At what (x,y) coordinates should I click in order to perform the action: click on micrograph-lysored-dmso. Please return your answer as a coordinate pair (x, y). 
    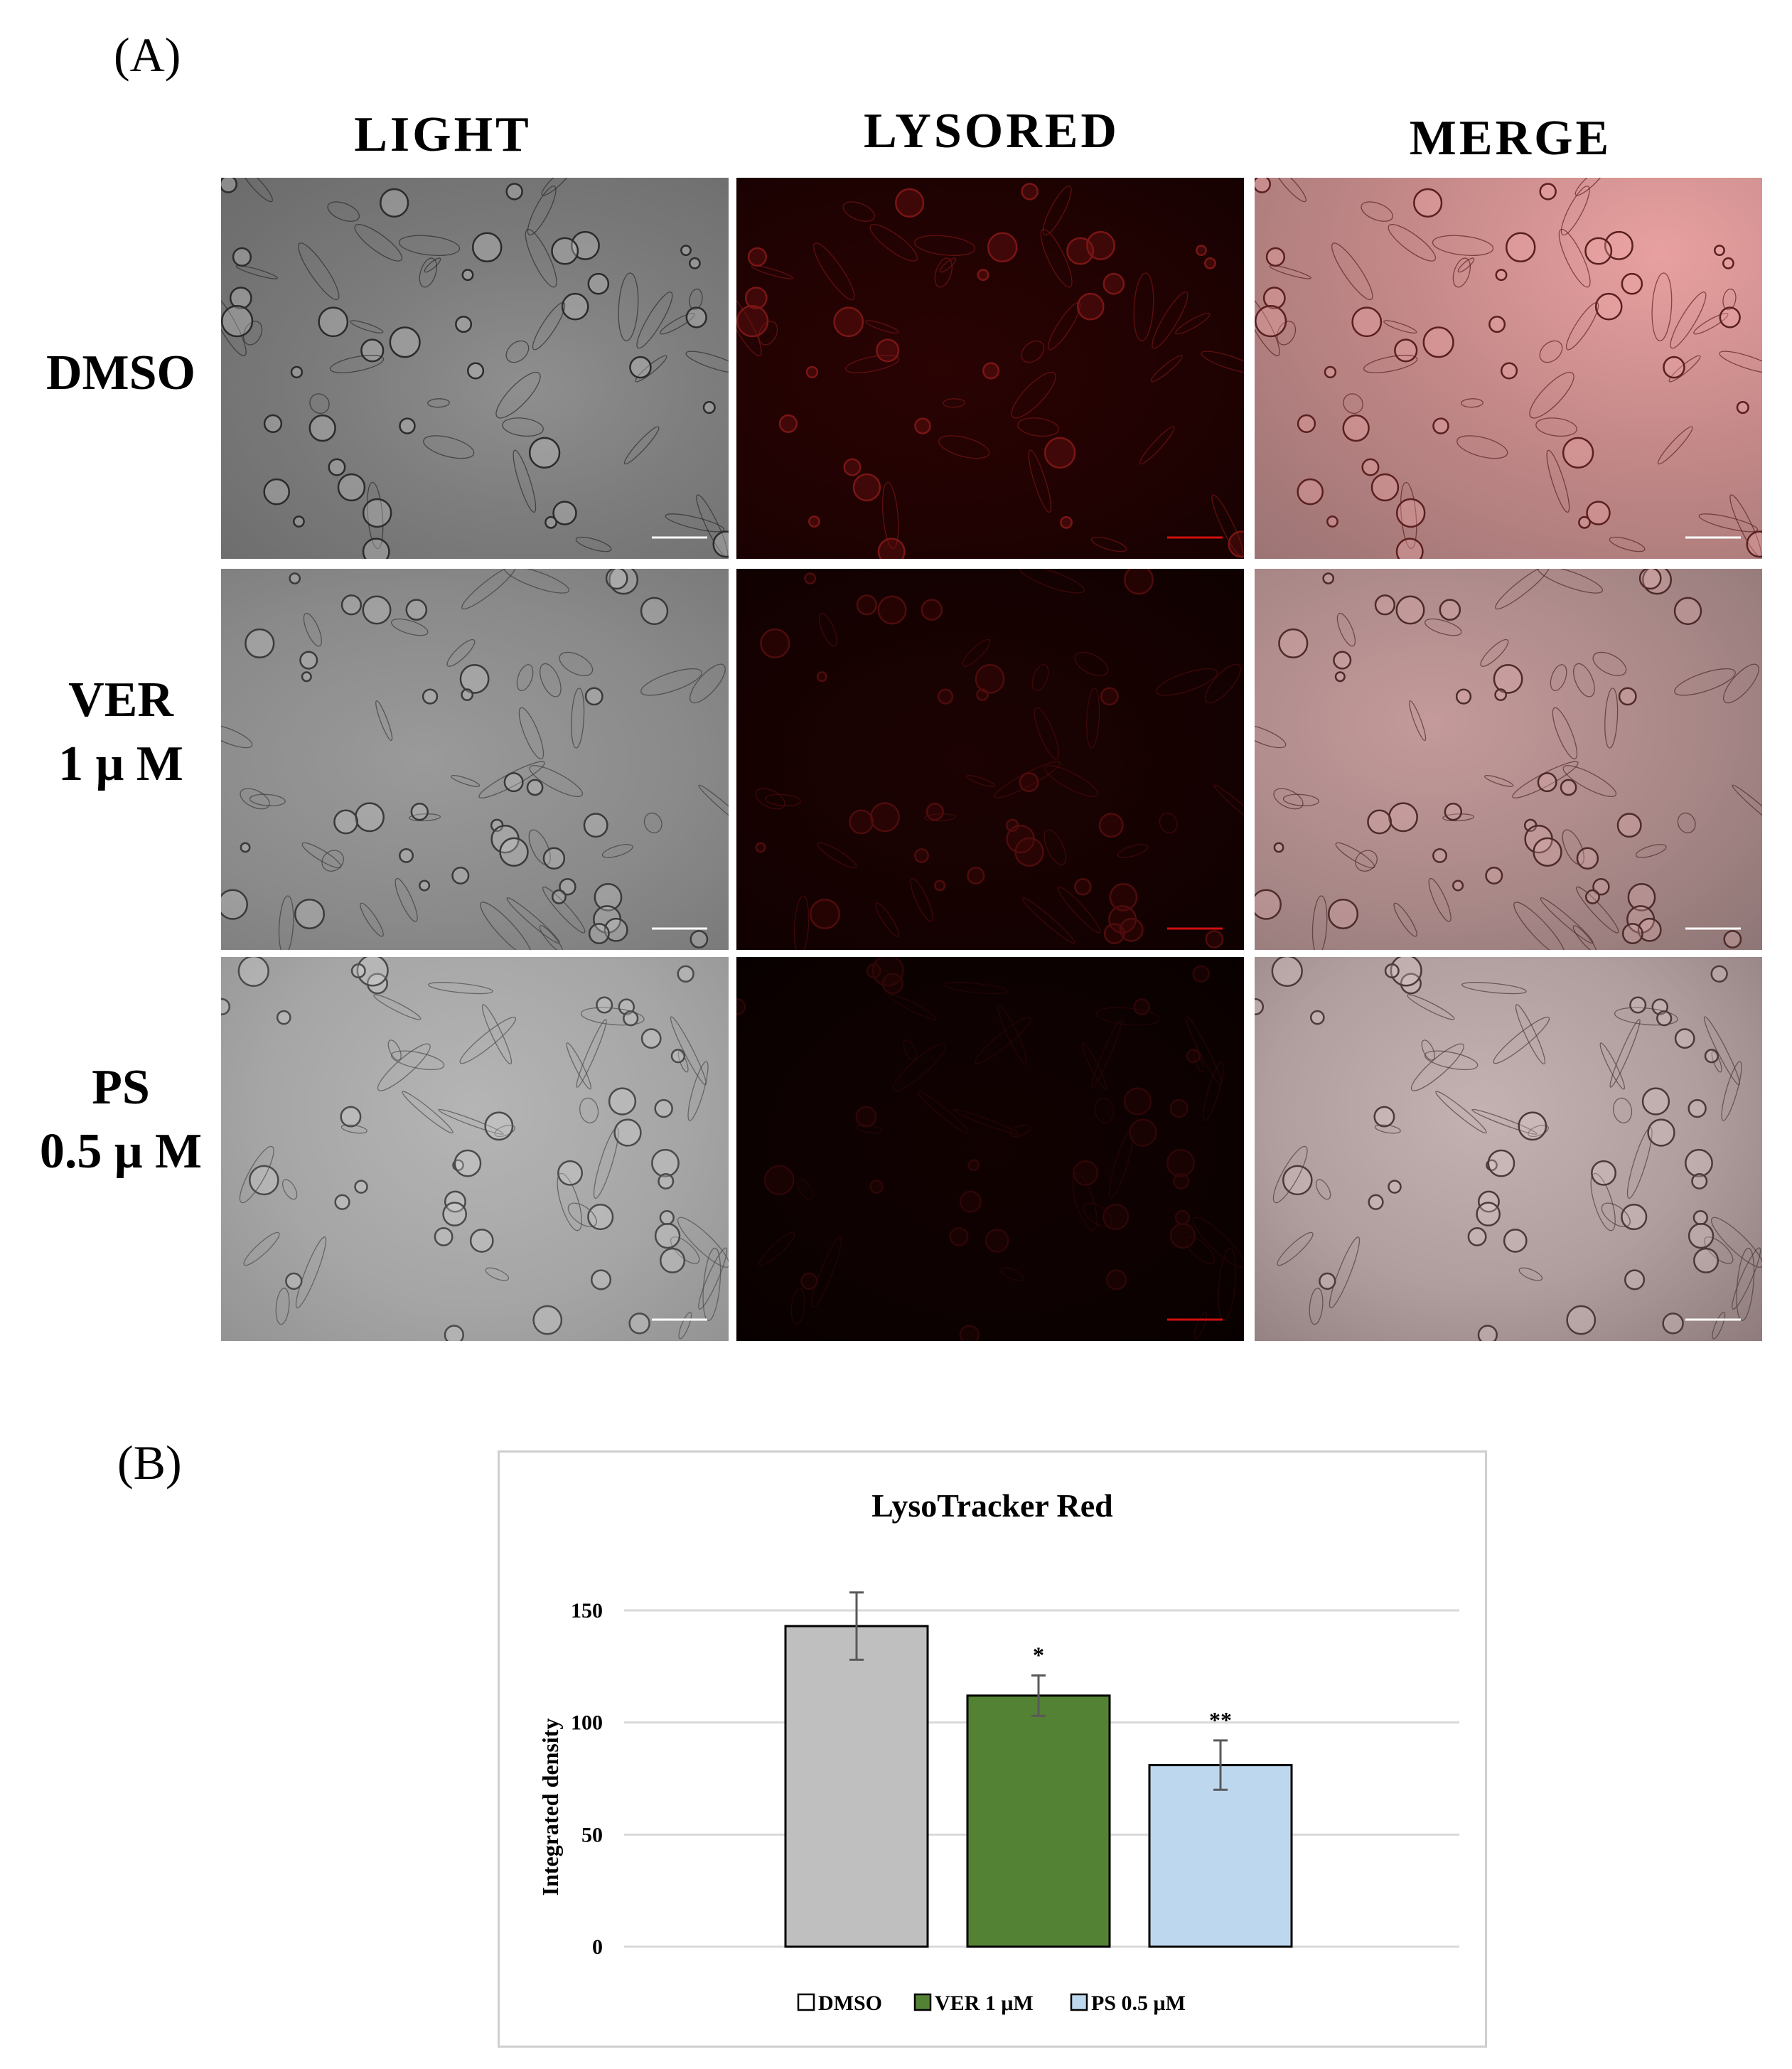
    Looking at the image, I should click on (990, 369).